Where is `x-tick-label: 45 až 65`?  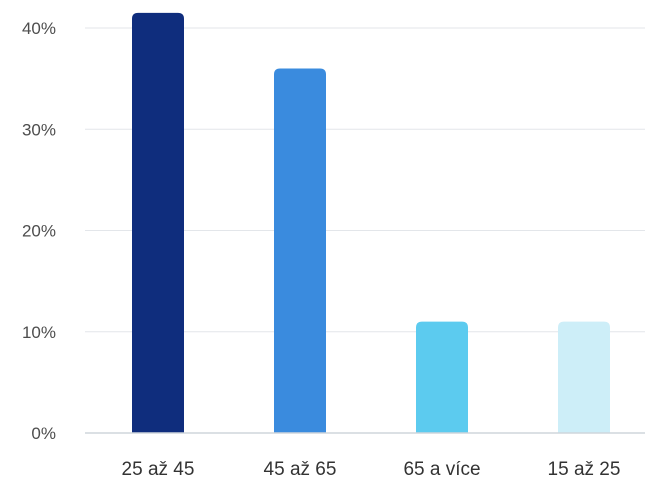 x-tick-label: 45 až 65 is located at coordinates (300, 469).